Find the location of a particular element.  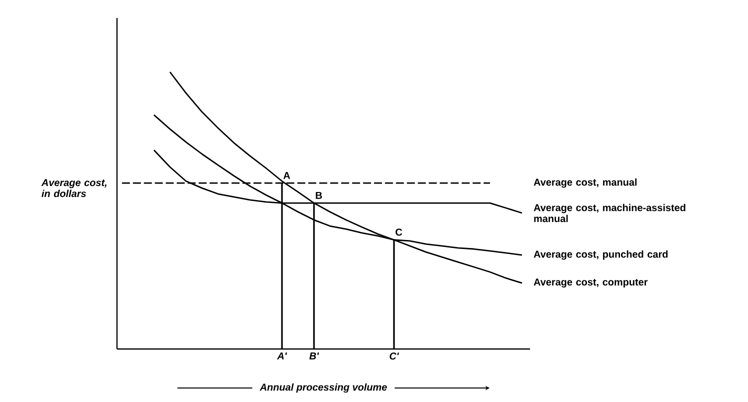

text: Average cost, manual is located at coordinates (585, 183).